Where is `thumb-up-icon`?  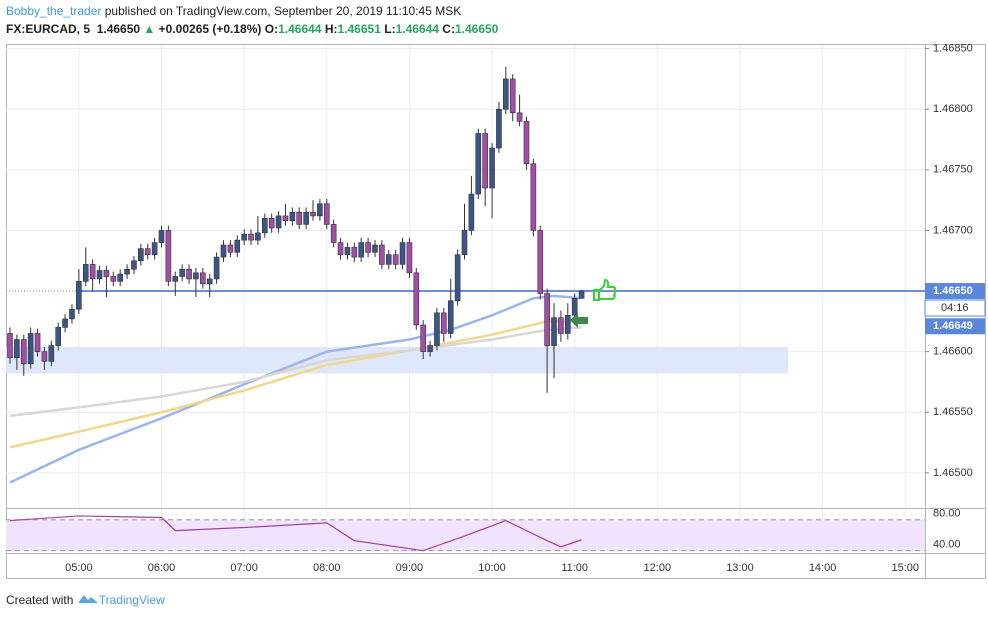
thumb-up-icon is located at coordinates (604, 289).